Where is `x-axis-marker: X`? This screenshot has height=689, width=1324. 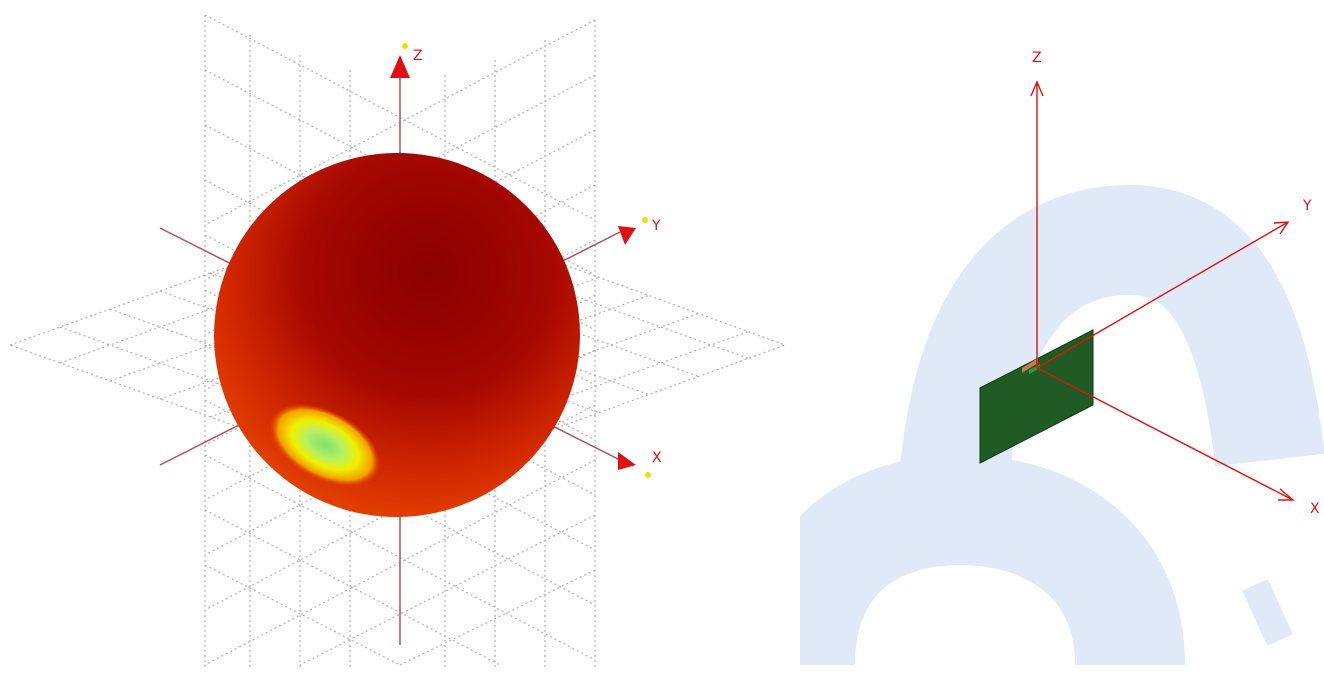
x-axis-marker: X is located at coordinates (640, 464).